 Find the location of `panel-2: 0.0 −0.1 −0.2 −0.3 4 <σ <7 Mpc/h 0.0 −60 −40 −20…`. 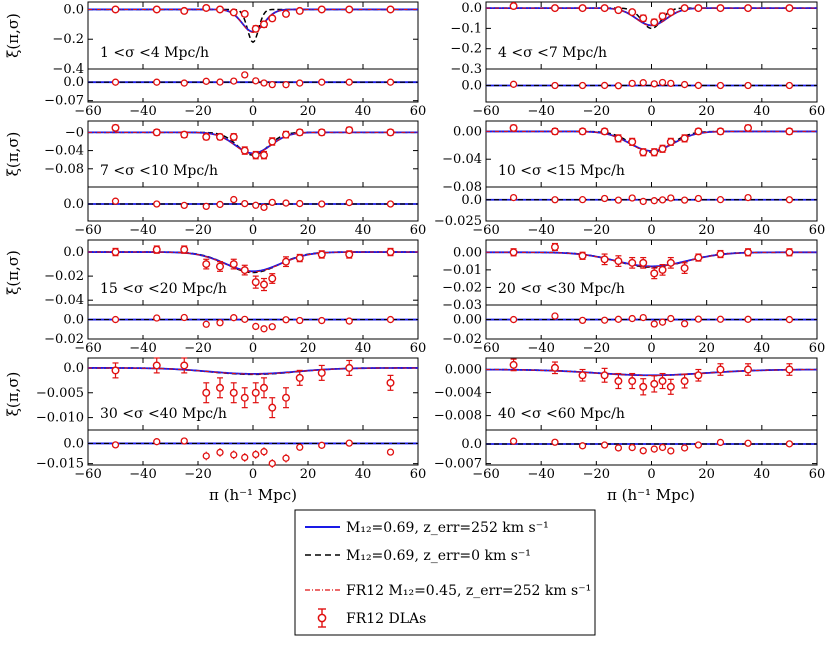

panel-2: 0.0 −0.1 −0.2 −0.3 4 <σ <7 Mpc/h 0.0 −60 −40 −20… is located at coordinates (637, 60).